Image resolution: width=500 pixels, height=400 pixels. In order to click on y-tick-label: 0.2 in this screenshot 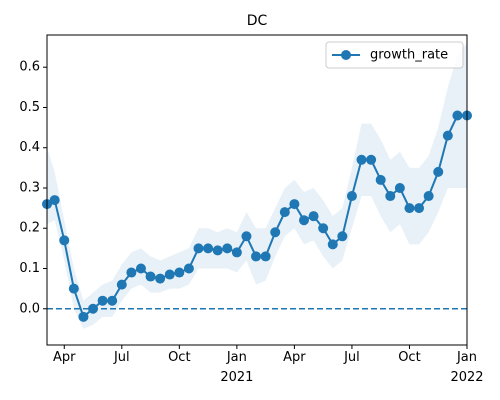, I will do `click(29, 228)`.